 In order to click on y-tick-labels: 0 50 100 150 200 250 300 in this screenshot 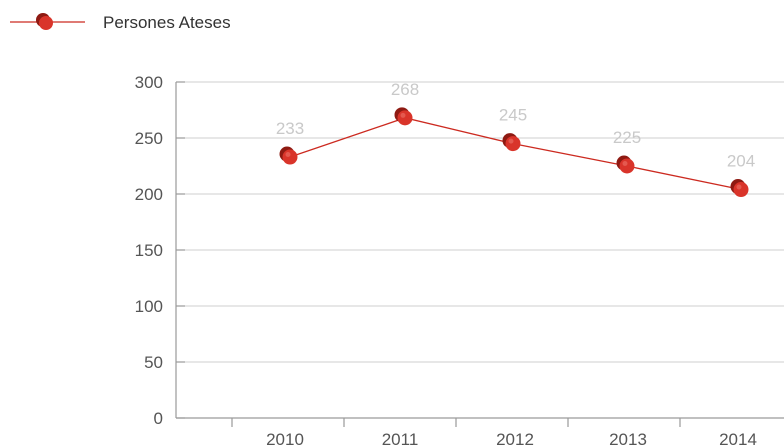, I will do `click(149, 250)`.